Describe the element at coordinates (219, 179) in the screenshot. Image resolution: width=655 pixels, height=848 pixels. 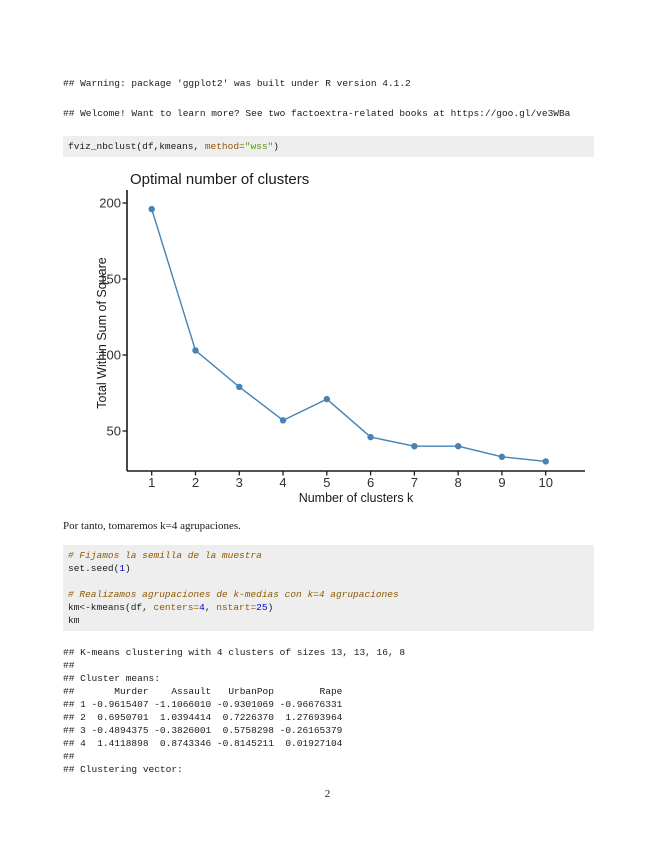
I see `chart-title: Optimal number of clusters` at that location.